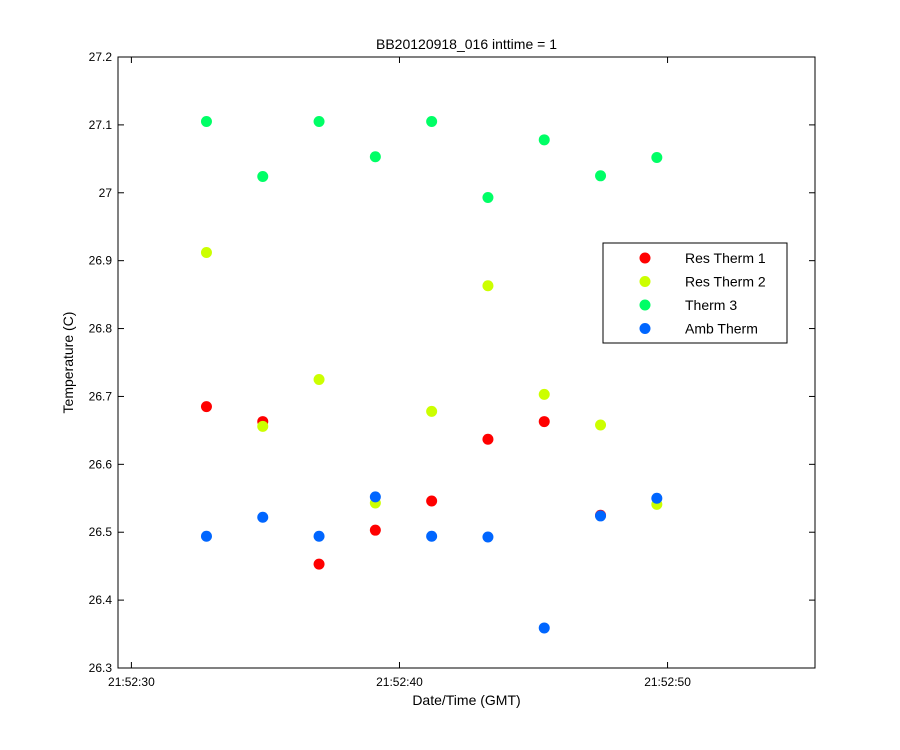  What do you see at coordinates (721, 329) in the screenshot?
I see `legend-label: Amb Therm` at bounding box center [721, 329].